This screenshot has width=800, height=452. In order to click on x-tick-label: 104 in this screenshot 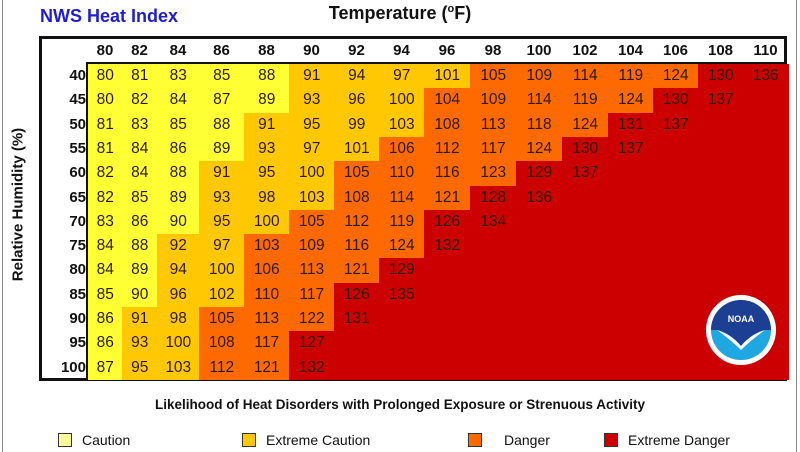, I will do `click(630, 50)`.